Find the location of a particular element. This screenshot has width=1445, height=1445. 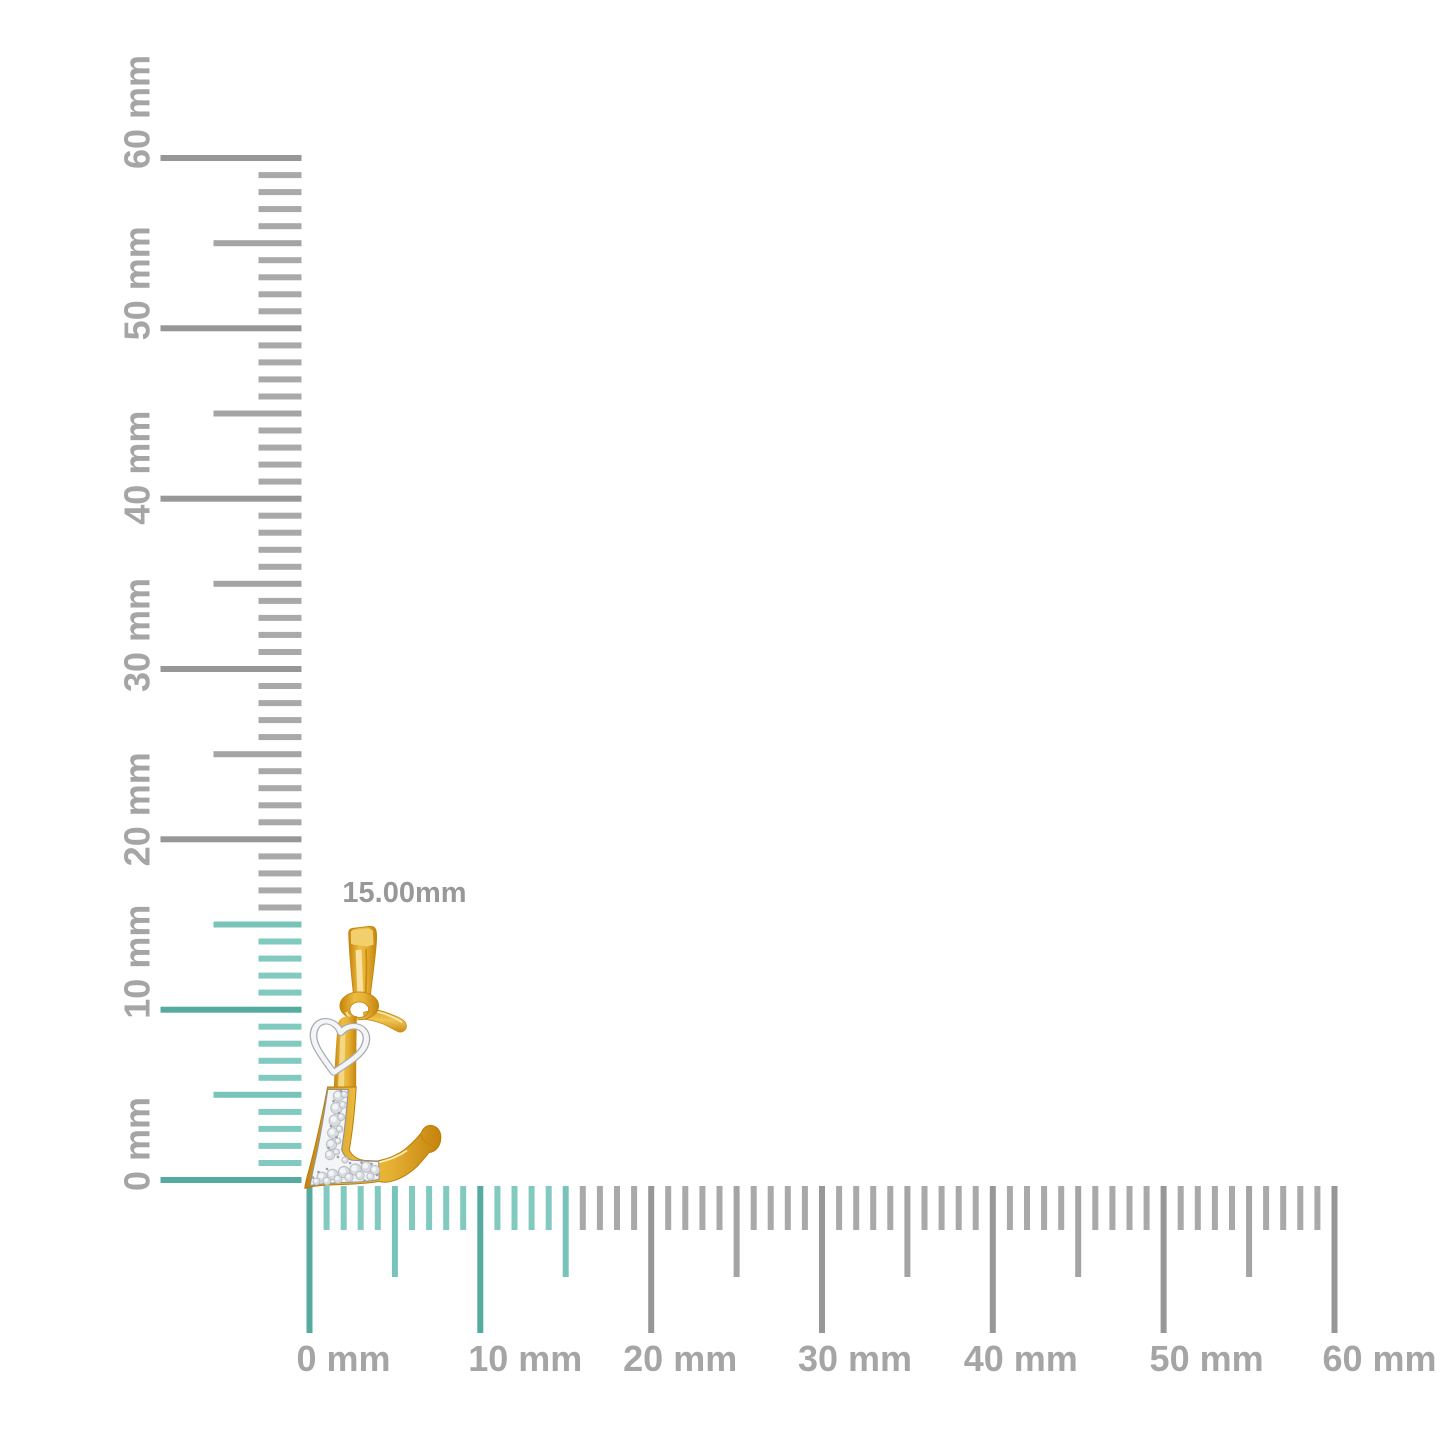

svg-text: 15.00mm is located at coordinates (404, 893).